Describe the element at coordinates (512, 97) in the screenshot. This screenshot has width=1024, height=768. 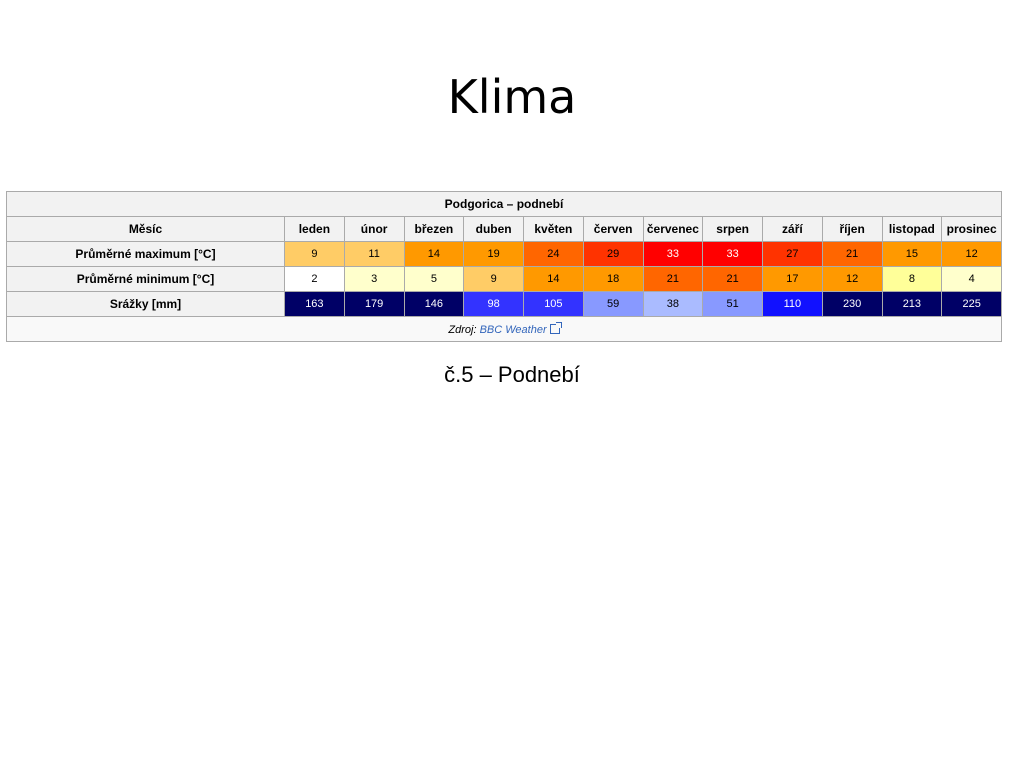
I see `slide-title: Klima` at that location.